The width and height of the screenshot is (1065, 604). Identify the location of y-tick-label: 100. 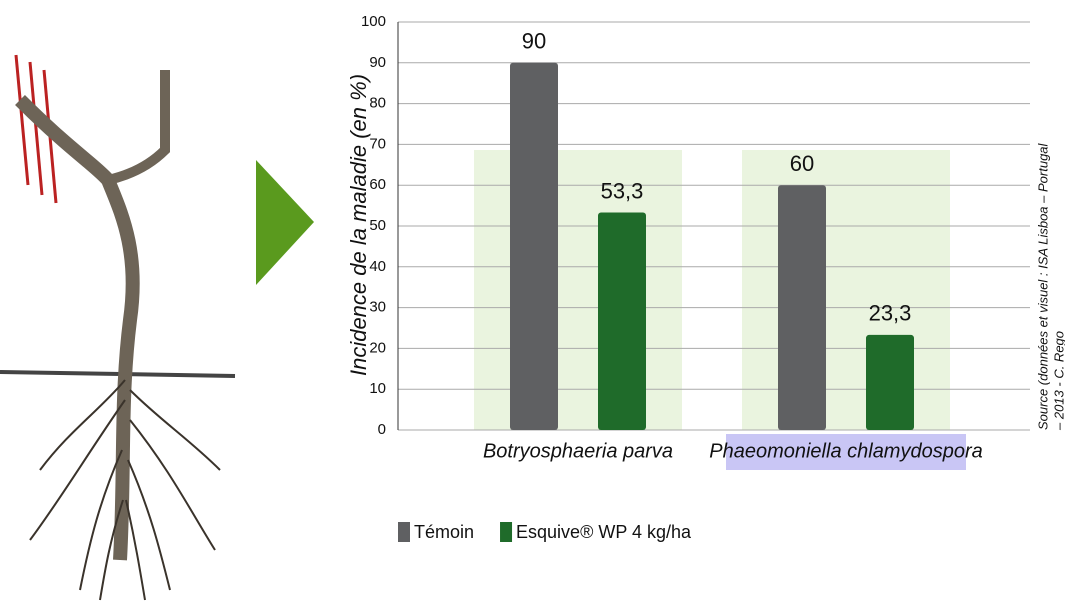
(373, 21).